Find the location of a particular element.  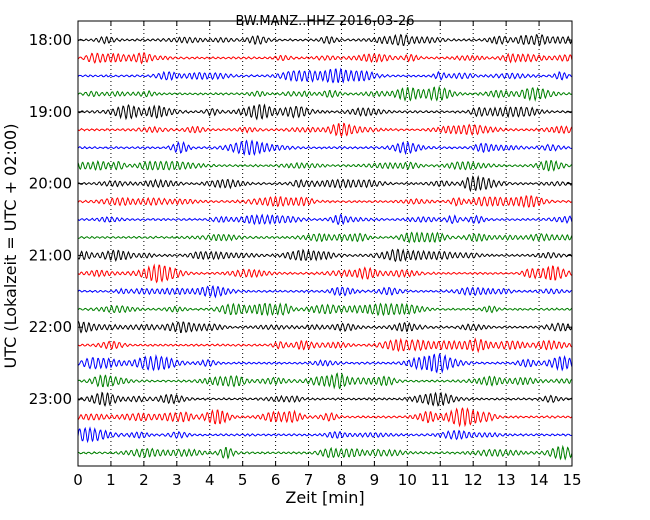

trace-2030 is located at coordinates (325, 219).